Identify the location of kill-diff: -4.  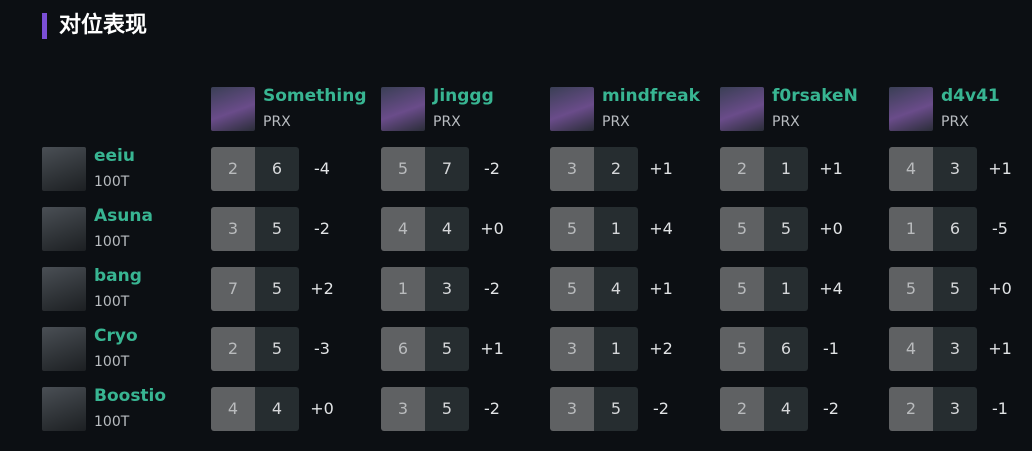
(322, 168).